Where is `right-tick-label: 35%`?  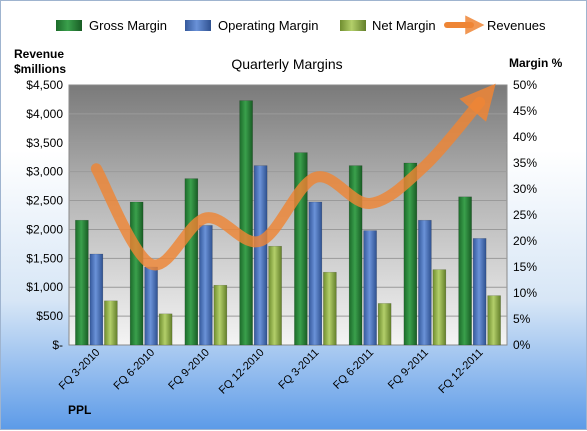
right-tick-label: 35% is located at coordinates (525, 163).